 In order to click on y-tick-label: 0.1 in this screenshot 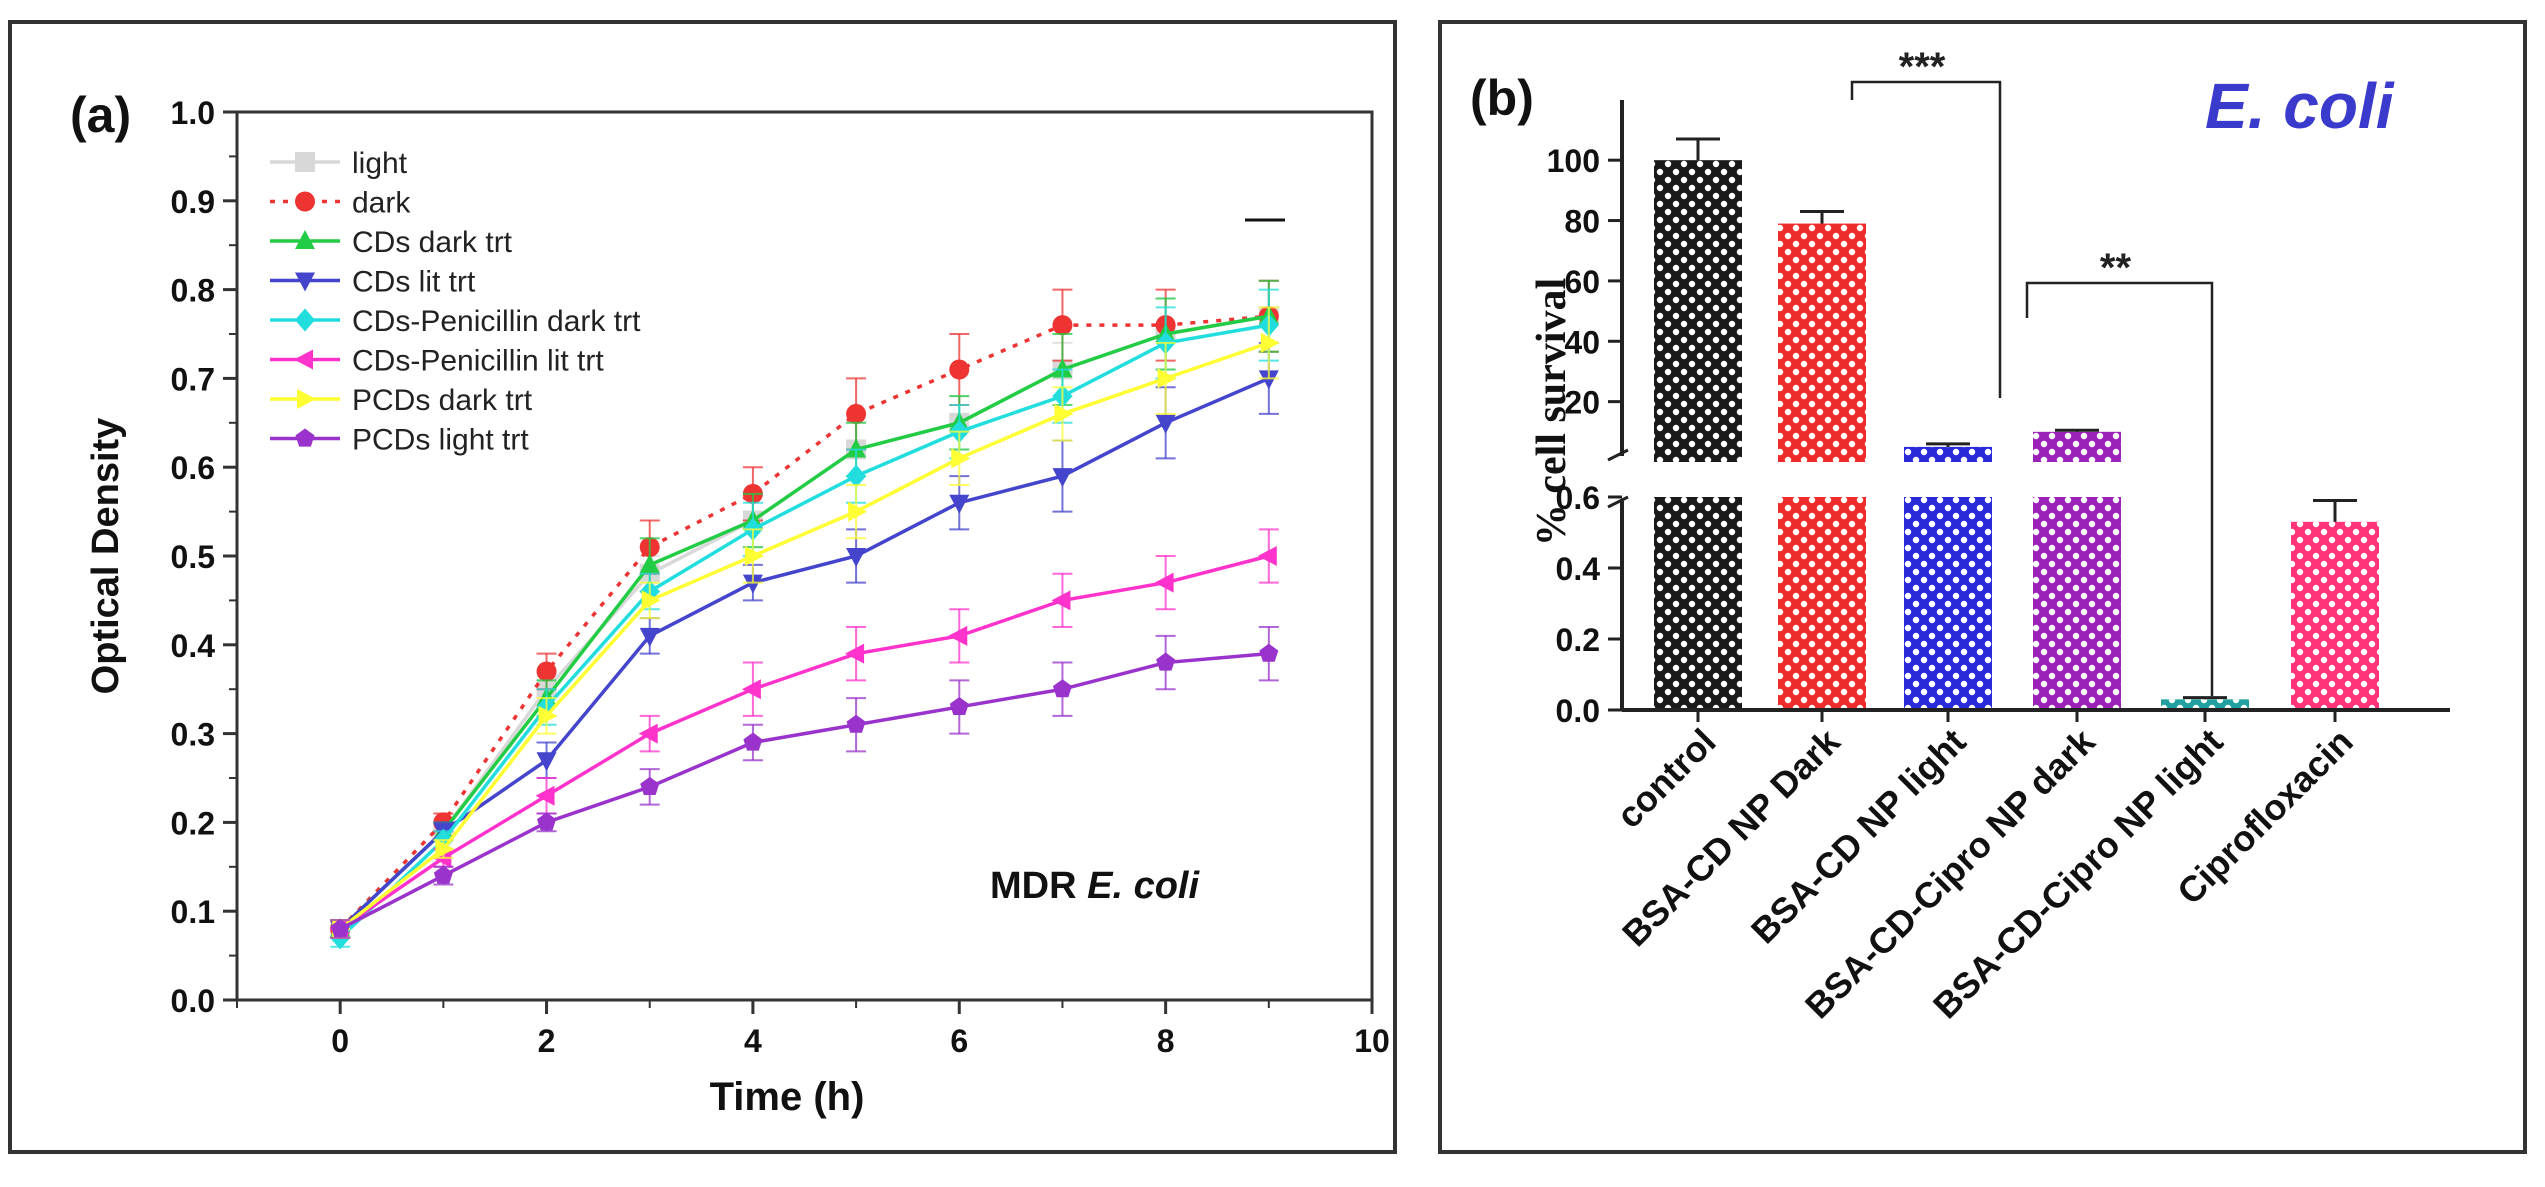, I will do `click(193, 912)`.